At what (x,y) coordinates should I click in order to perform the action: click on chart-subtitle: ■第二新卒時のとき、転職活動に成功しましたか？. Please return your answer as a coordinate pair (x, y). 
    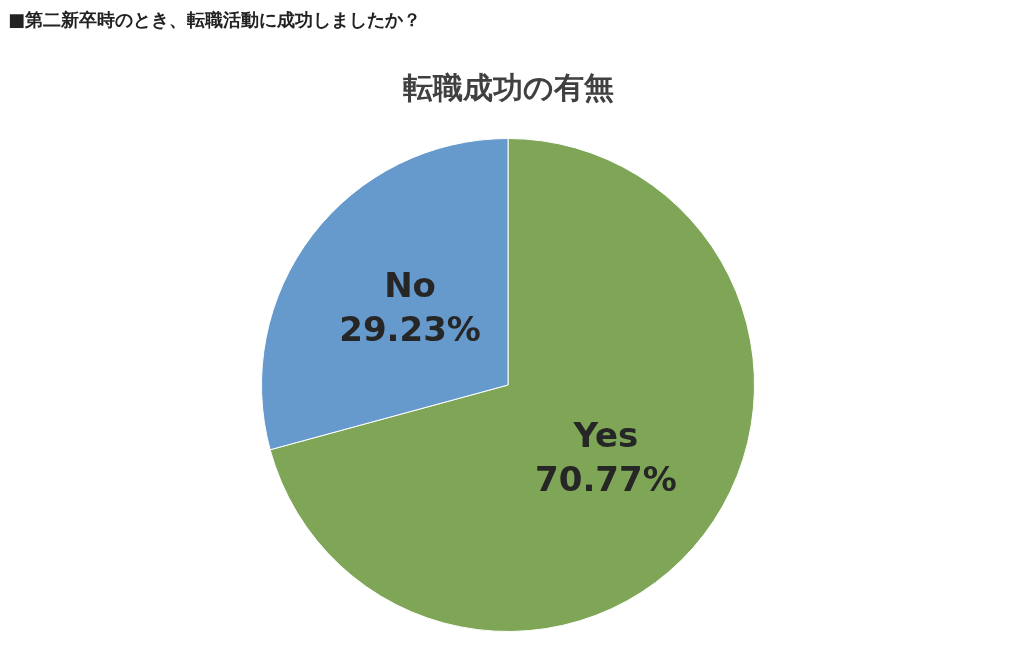
    Looking at the image, I should click on (215, 20).